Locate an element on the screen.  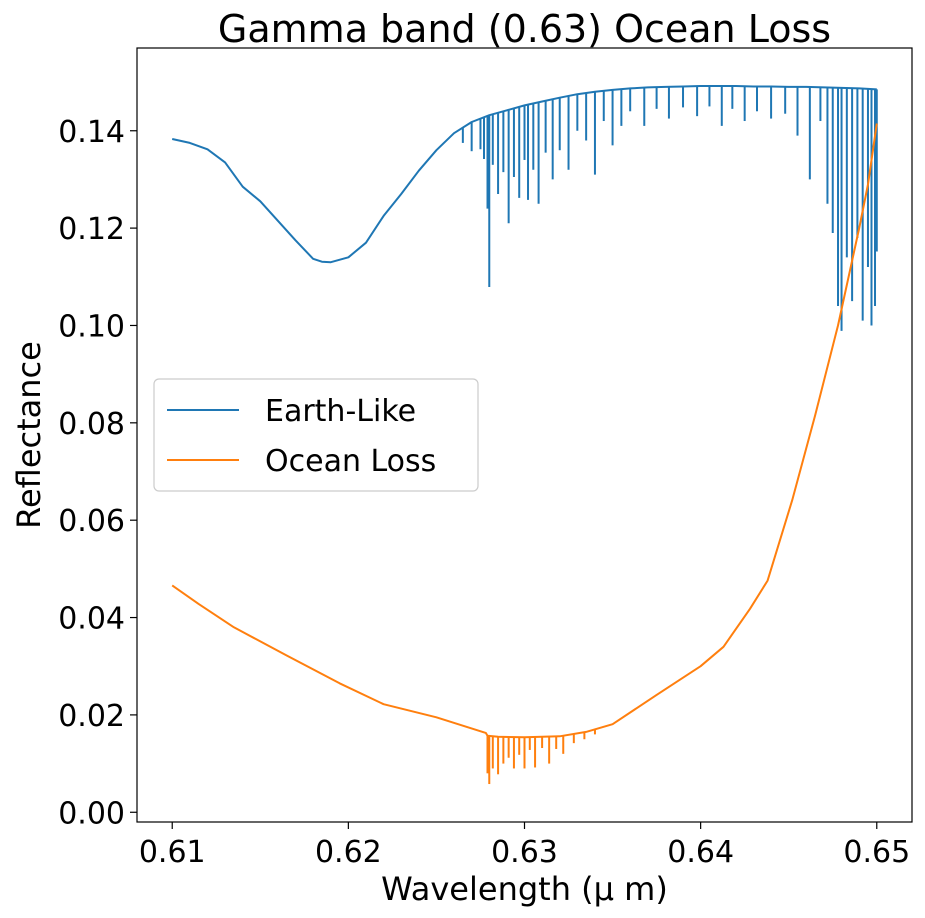
y-tick-label: 0.08 is located at coordinates (91, 424).